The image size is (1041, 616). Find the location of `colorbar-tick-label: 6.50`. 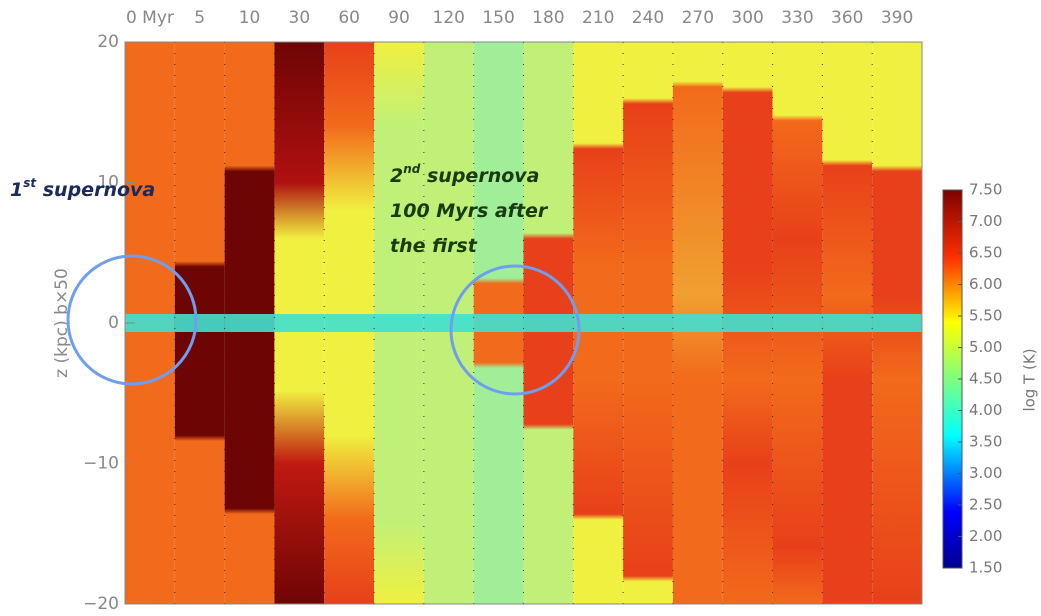

colorbar-tick-label: 6.50 is located at coordinates (985, 253).